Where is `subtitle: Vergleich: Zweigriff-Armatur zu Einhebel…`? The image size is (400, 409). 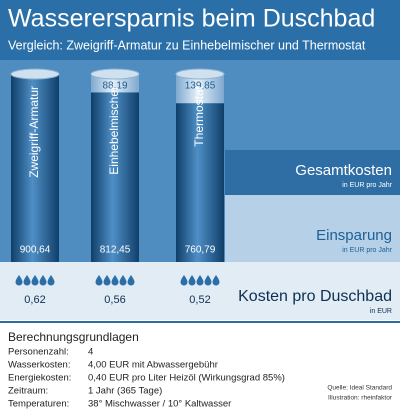 subtitle: Vergleich: Zweigriff-Armatur zu Einhebel… is located at coordinates (187, 45).